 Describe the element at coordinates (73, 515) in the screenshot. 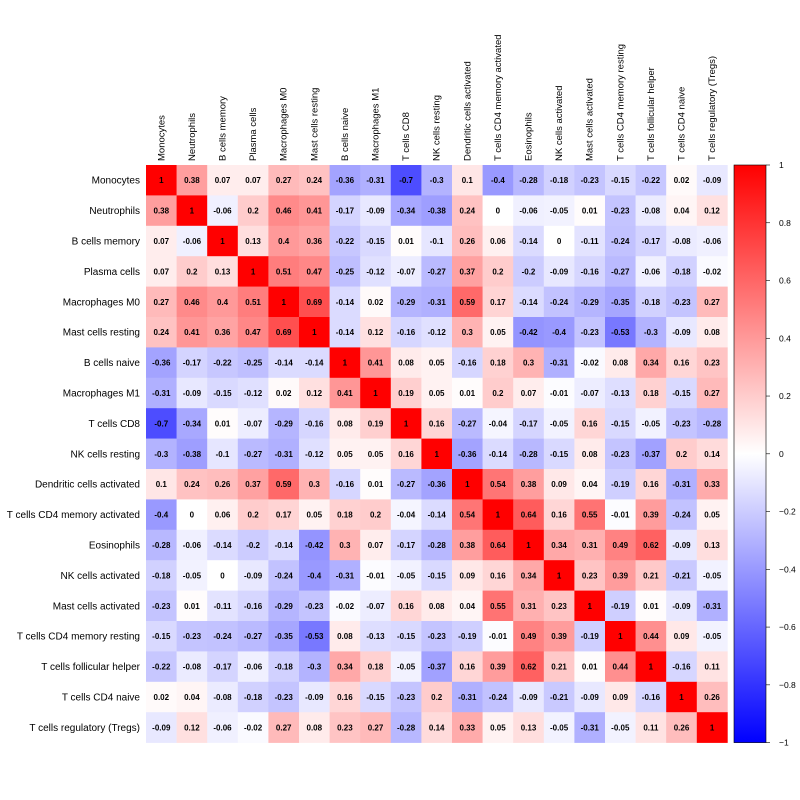

I see `row-label: T cells CD4 memory activated` at that location.